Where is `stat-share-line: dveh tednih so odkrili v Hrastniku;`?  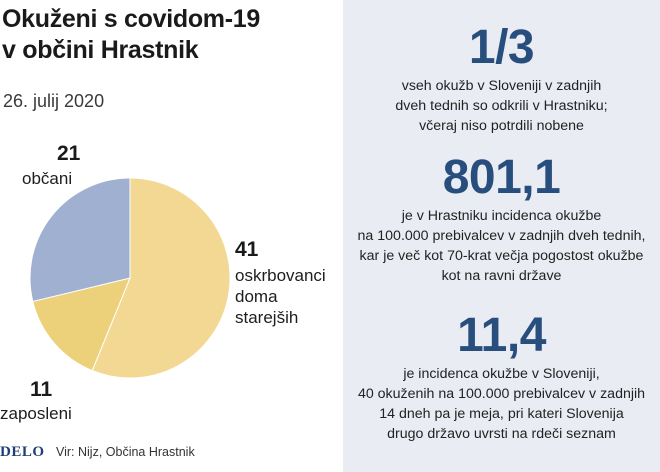
stat-share-line: dveh tednih so odkrili v Hrastniku; is located at coordinates (501, 106).